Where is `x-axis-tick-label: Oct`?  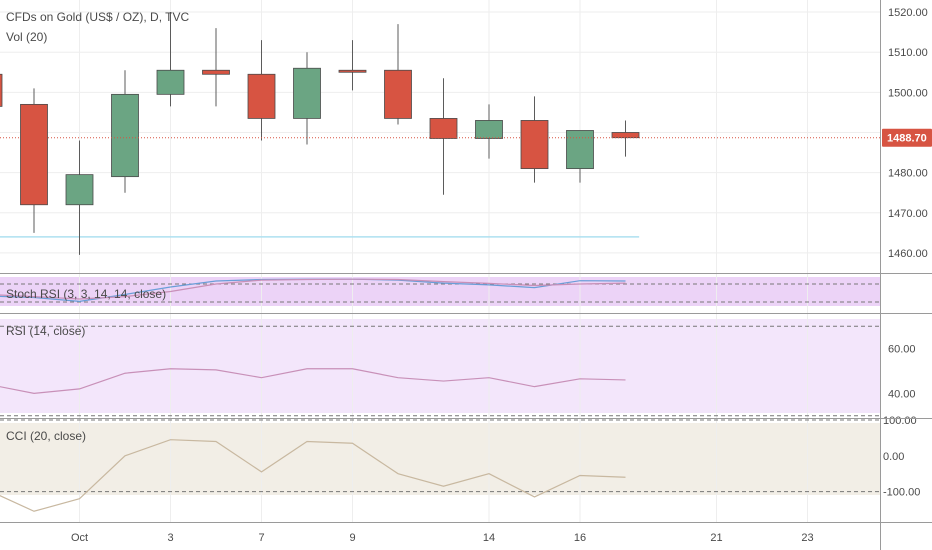 x-axis-tick-label: Oct is located at coordinates (79, 538).